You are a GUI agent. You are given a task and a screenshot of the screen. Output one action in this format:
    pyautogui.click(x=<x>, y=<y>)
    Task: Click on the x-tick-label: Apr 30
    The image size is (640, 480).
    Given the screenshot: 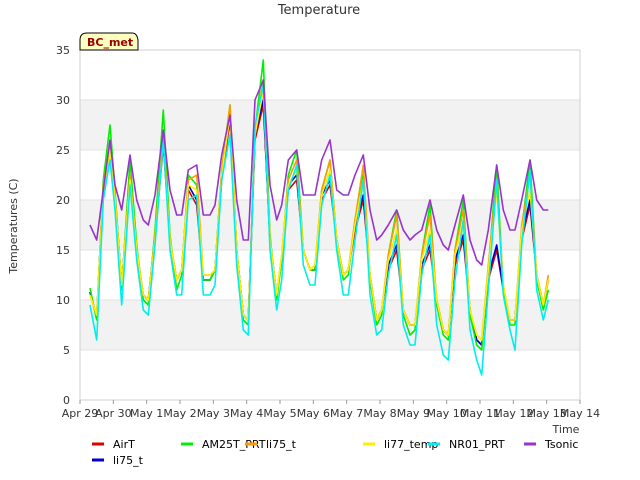 What is the action you would take?
    pyautogui.click(x=113, y=413)
    